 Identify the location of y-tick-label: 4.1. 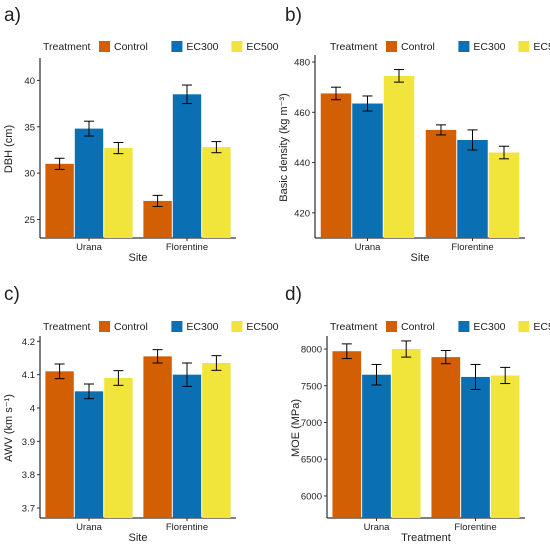
(28, 375).